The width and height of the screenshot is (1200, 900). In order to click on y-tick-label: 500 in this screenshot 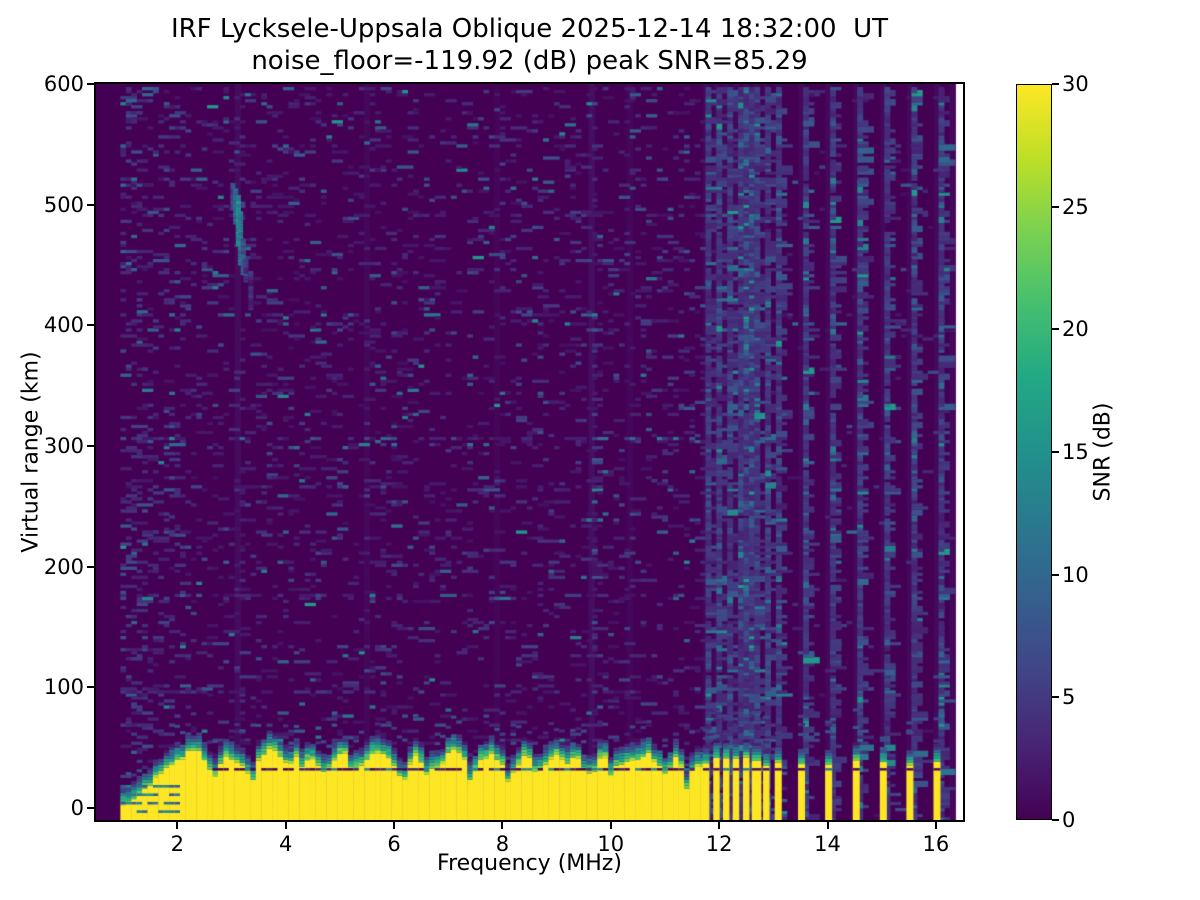, I will do `click(63, 204)`.